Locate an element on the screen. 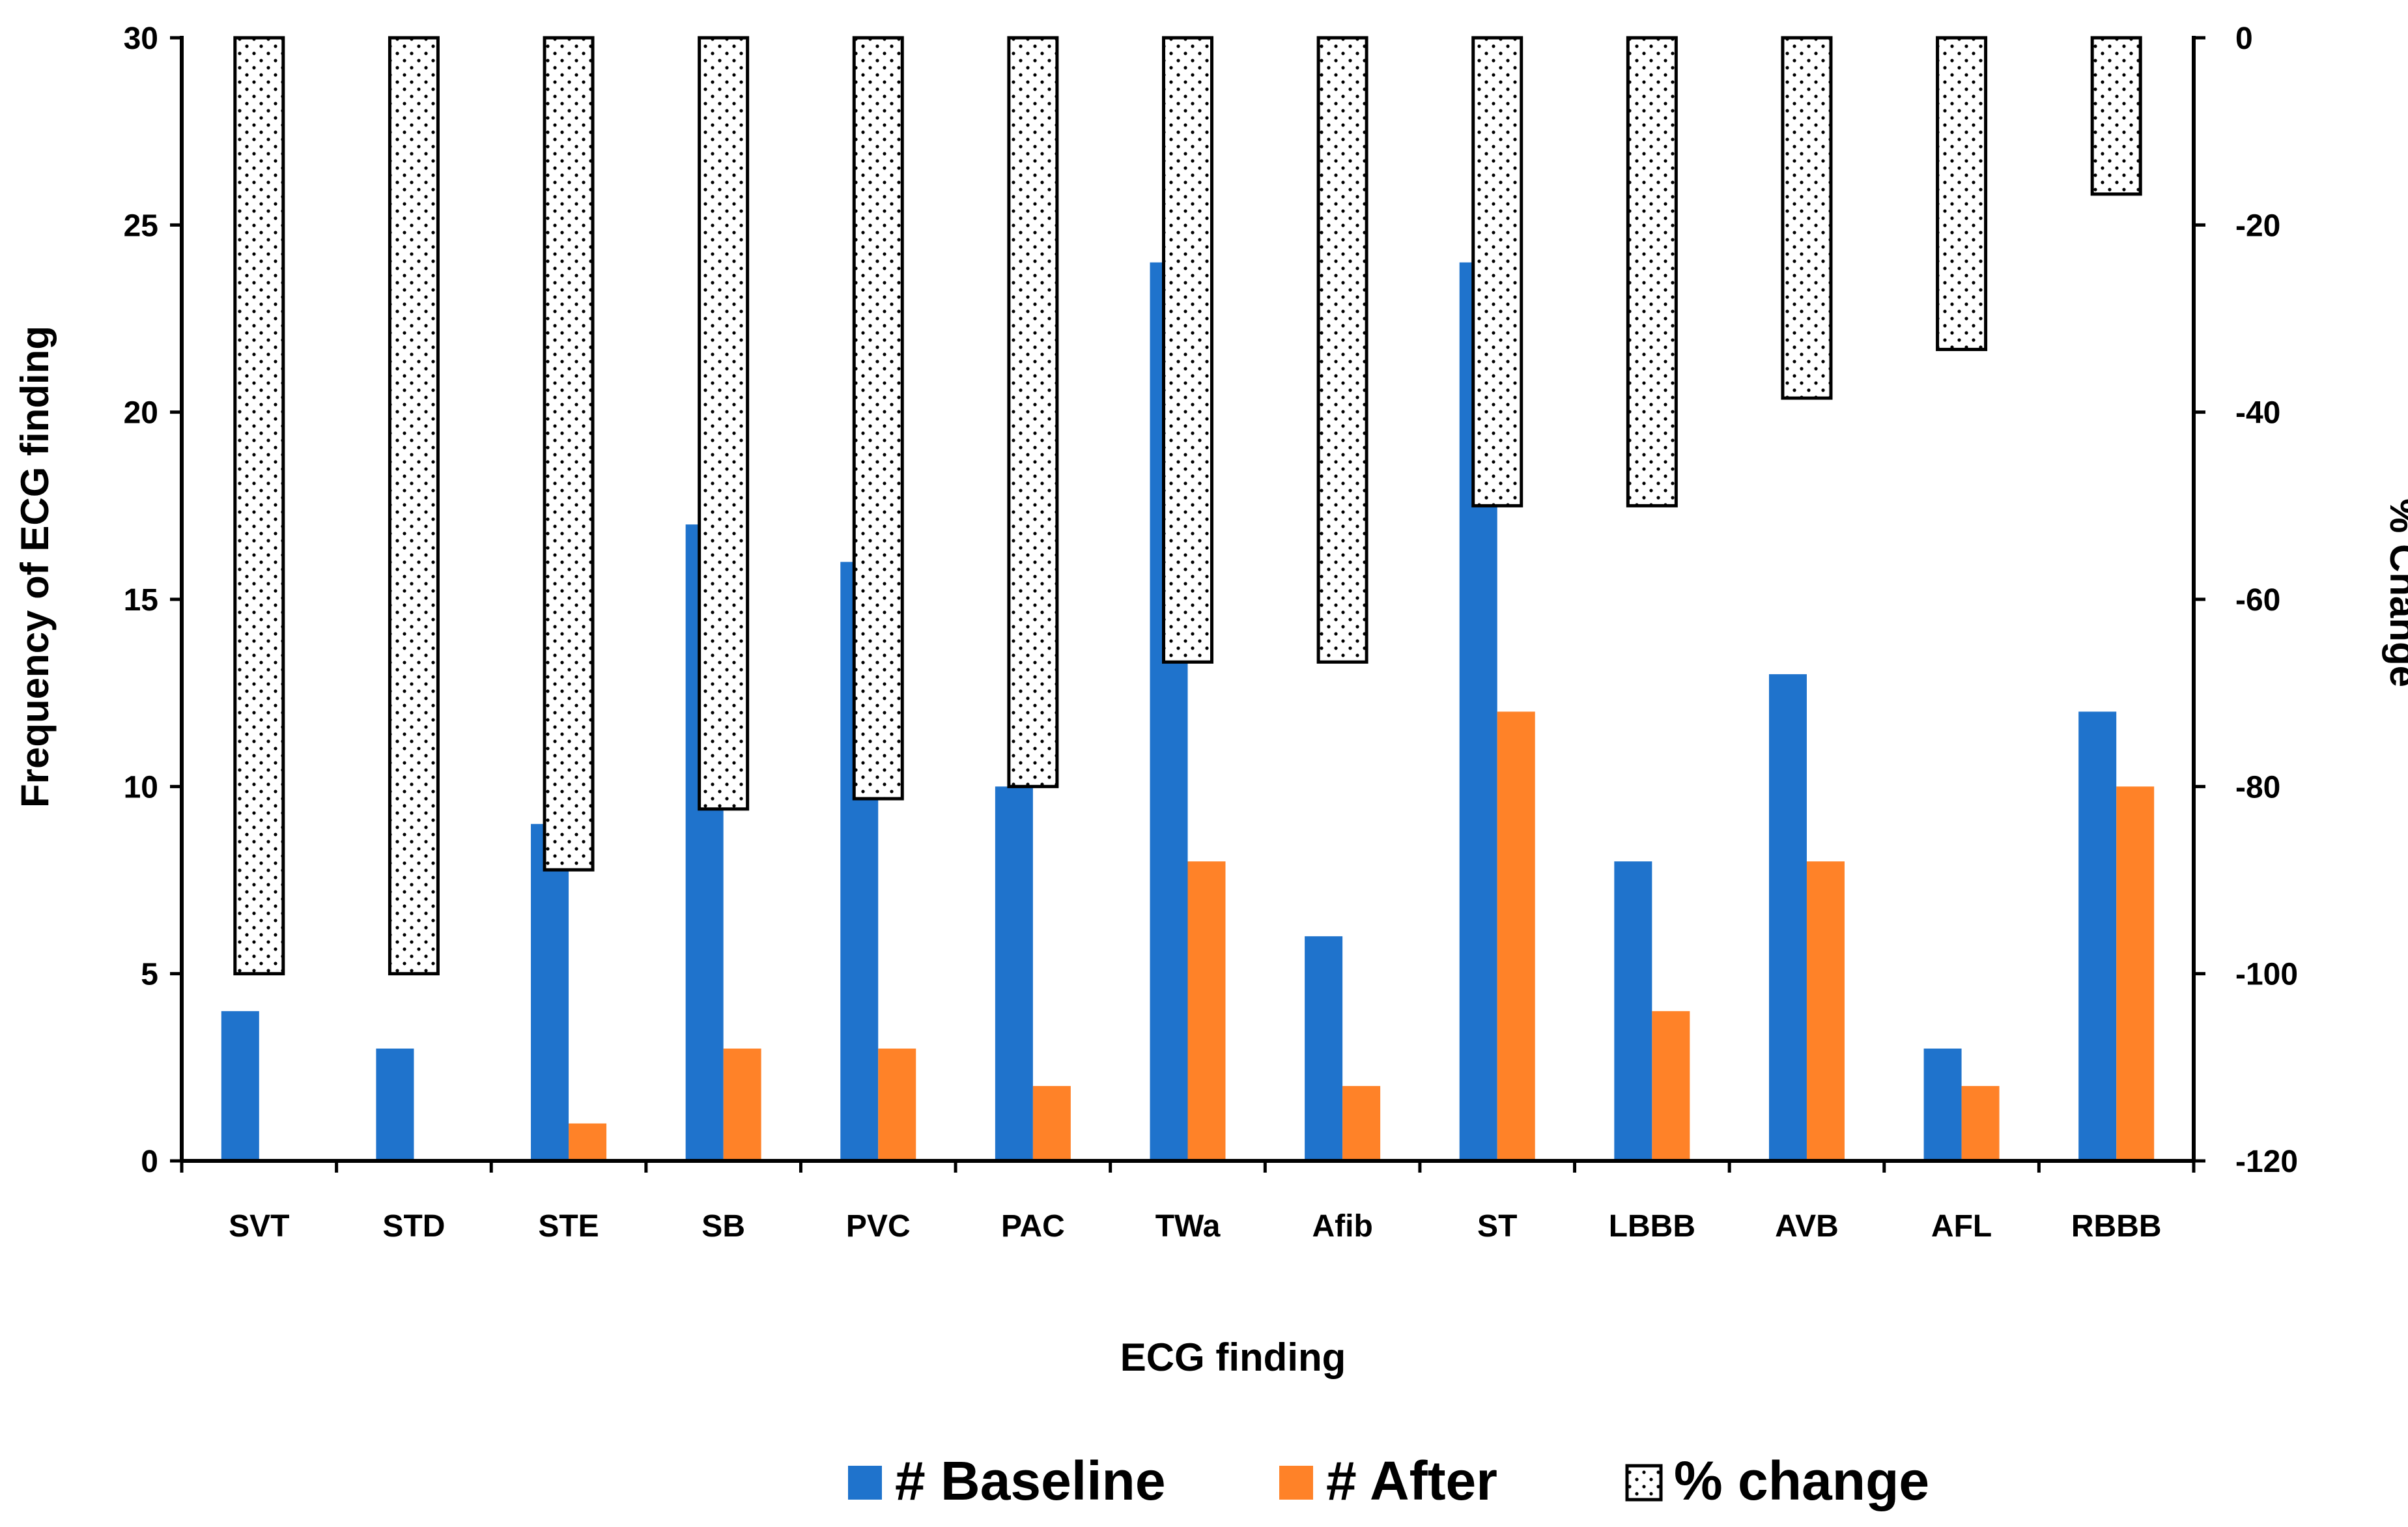 This screenshot has height=1527, width=2408. x-tick-label: LBBB is located at coordinates (1652, 1226).